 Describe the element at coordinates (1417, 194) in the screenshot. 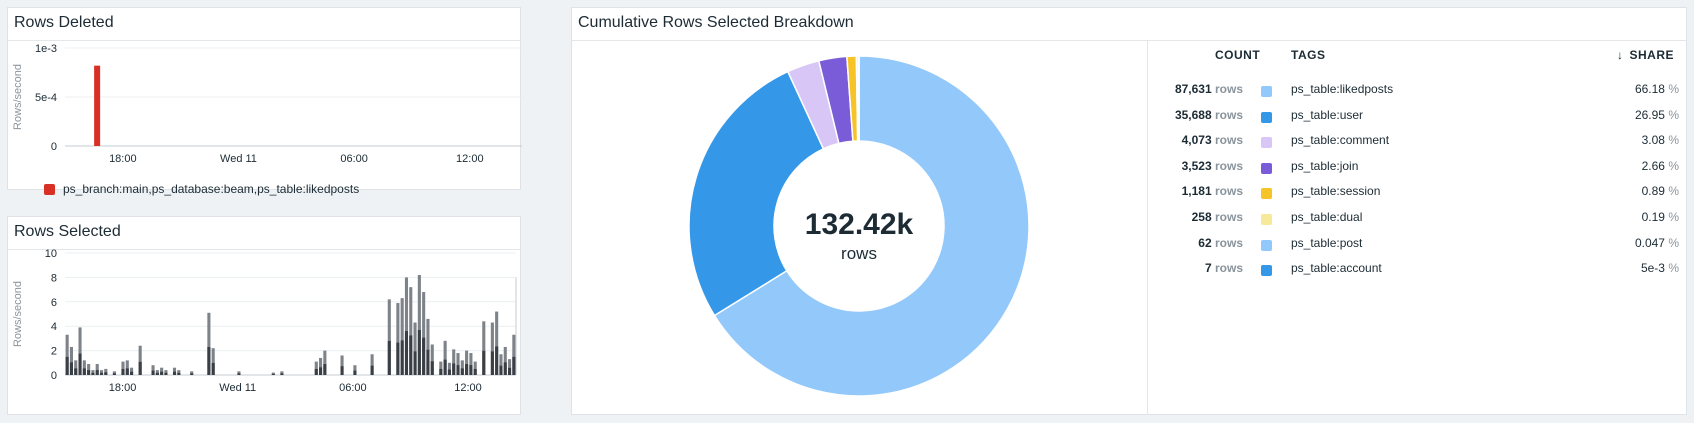

I see `table-row: 1,181 rows ps_table:session 0.89 %` at that location.